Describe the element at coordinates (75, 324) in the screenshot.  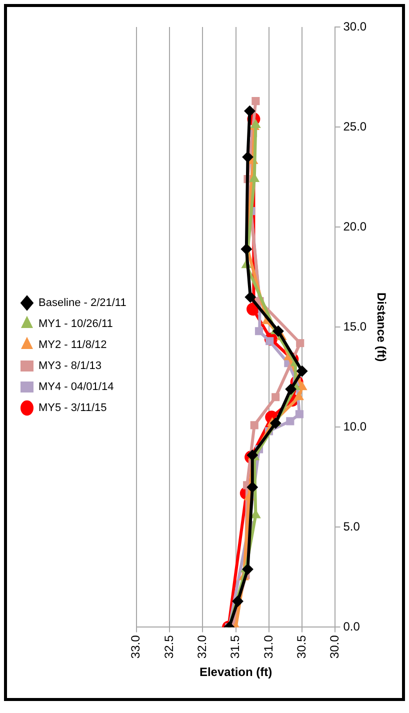
I see `legend-label: MY1 - 10/26/11` at that location.